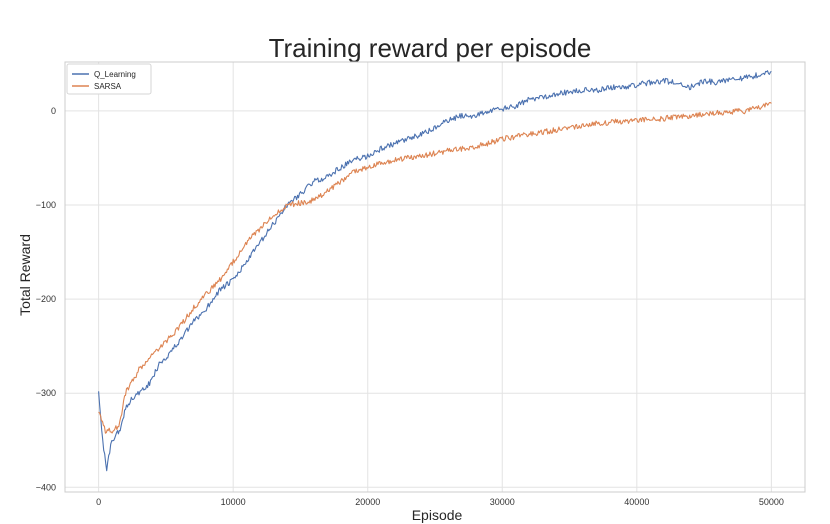 This screenshot has height=524, width=830. I want to click on x-tick-label: 40000, so click(636, 502).